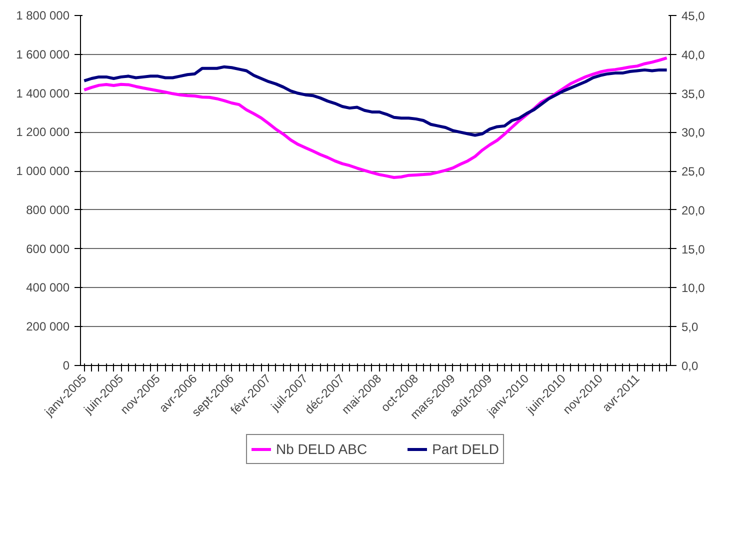 Image resolution: width=745 pixels, height=534 pixels. Describe the element at coordinates (48, 287) in the screenshot. I see `y-tick-label: 400 000` at that location.